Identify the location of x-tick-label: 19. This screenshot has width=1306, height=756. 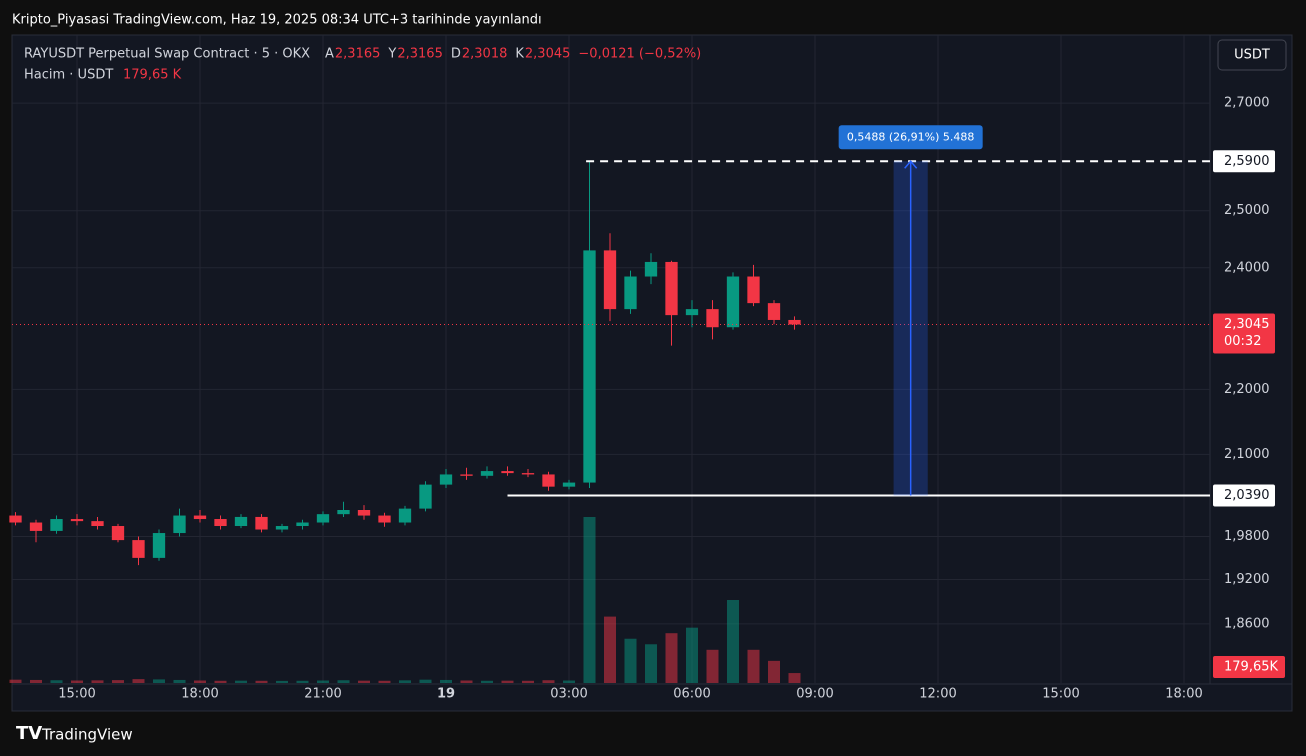
(446, 694).